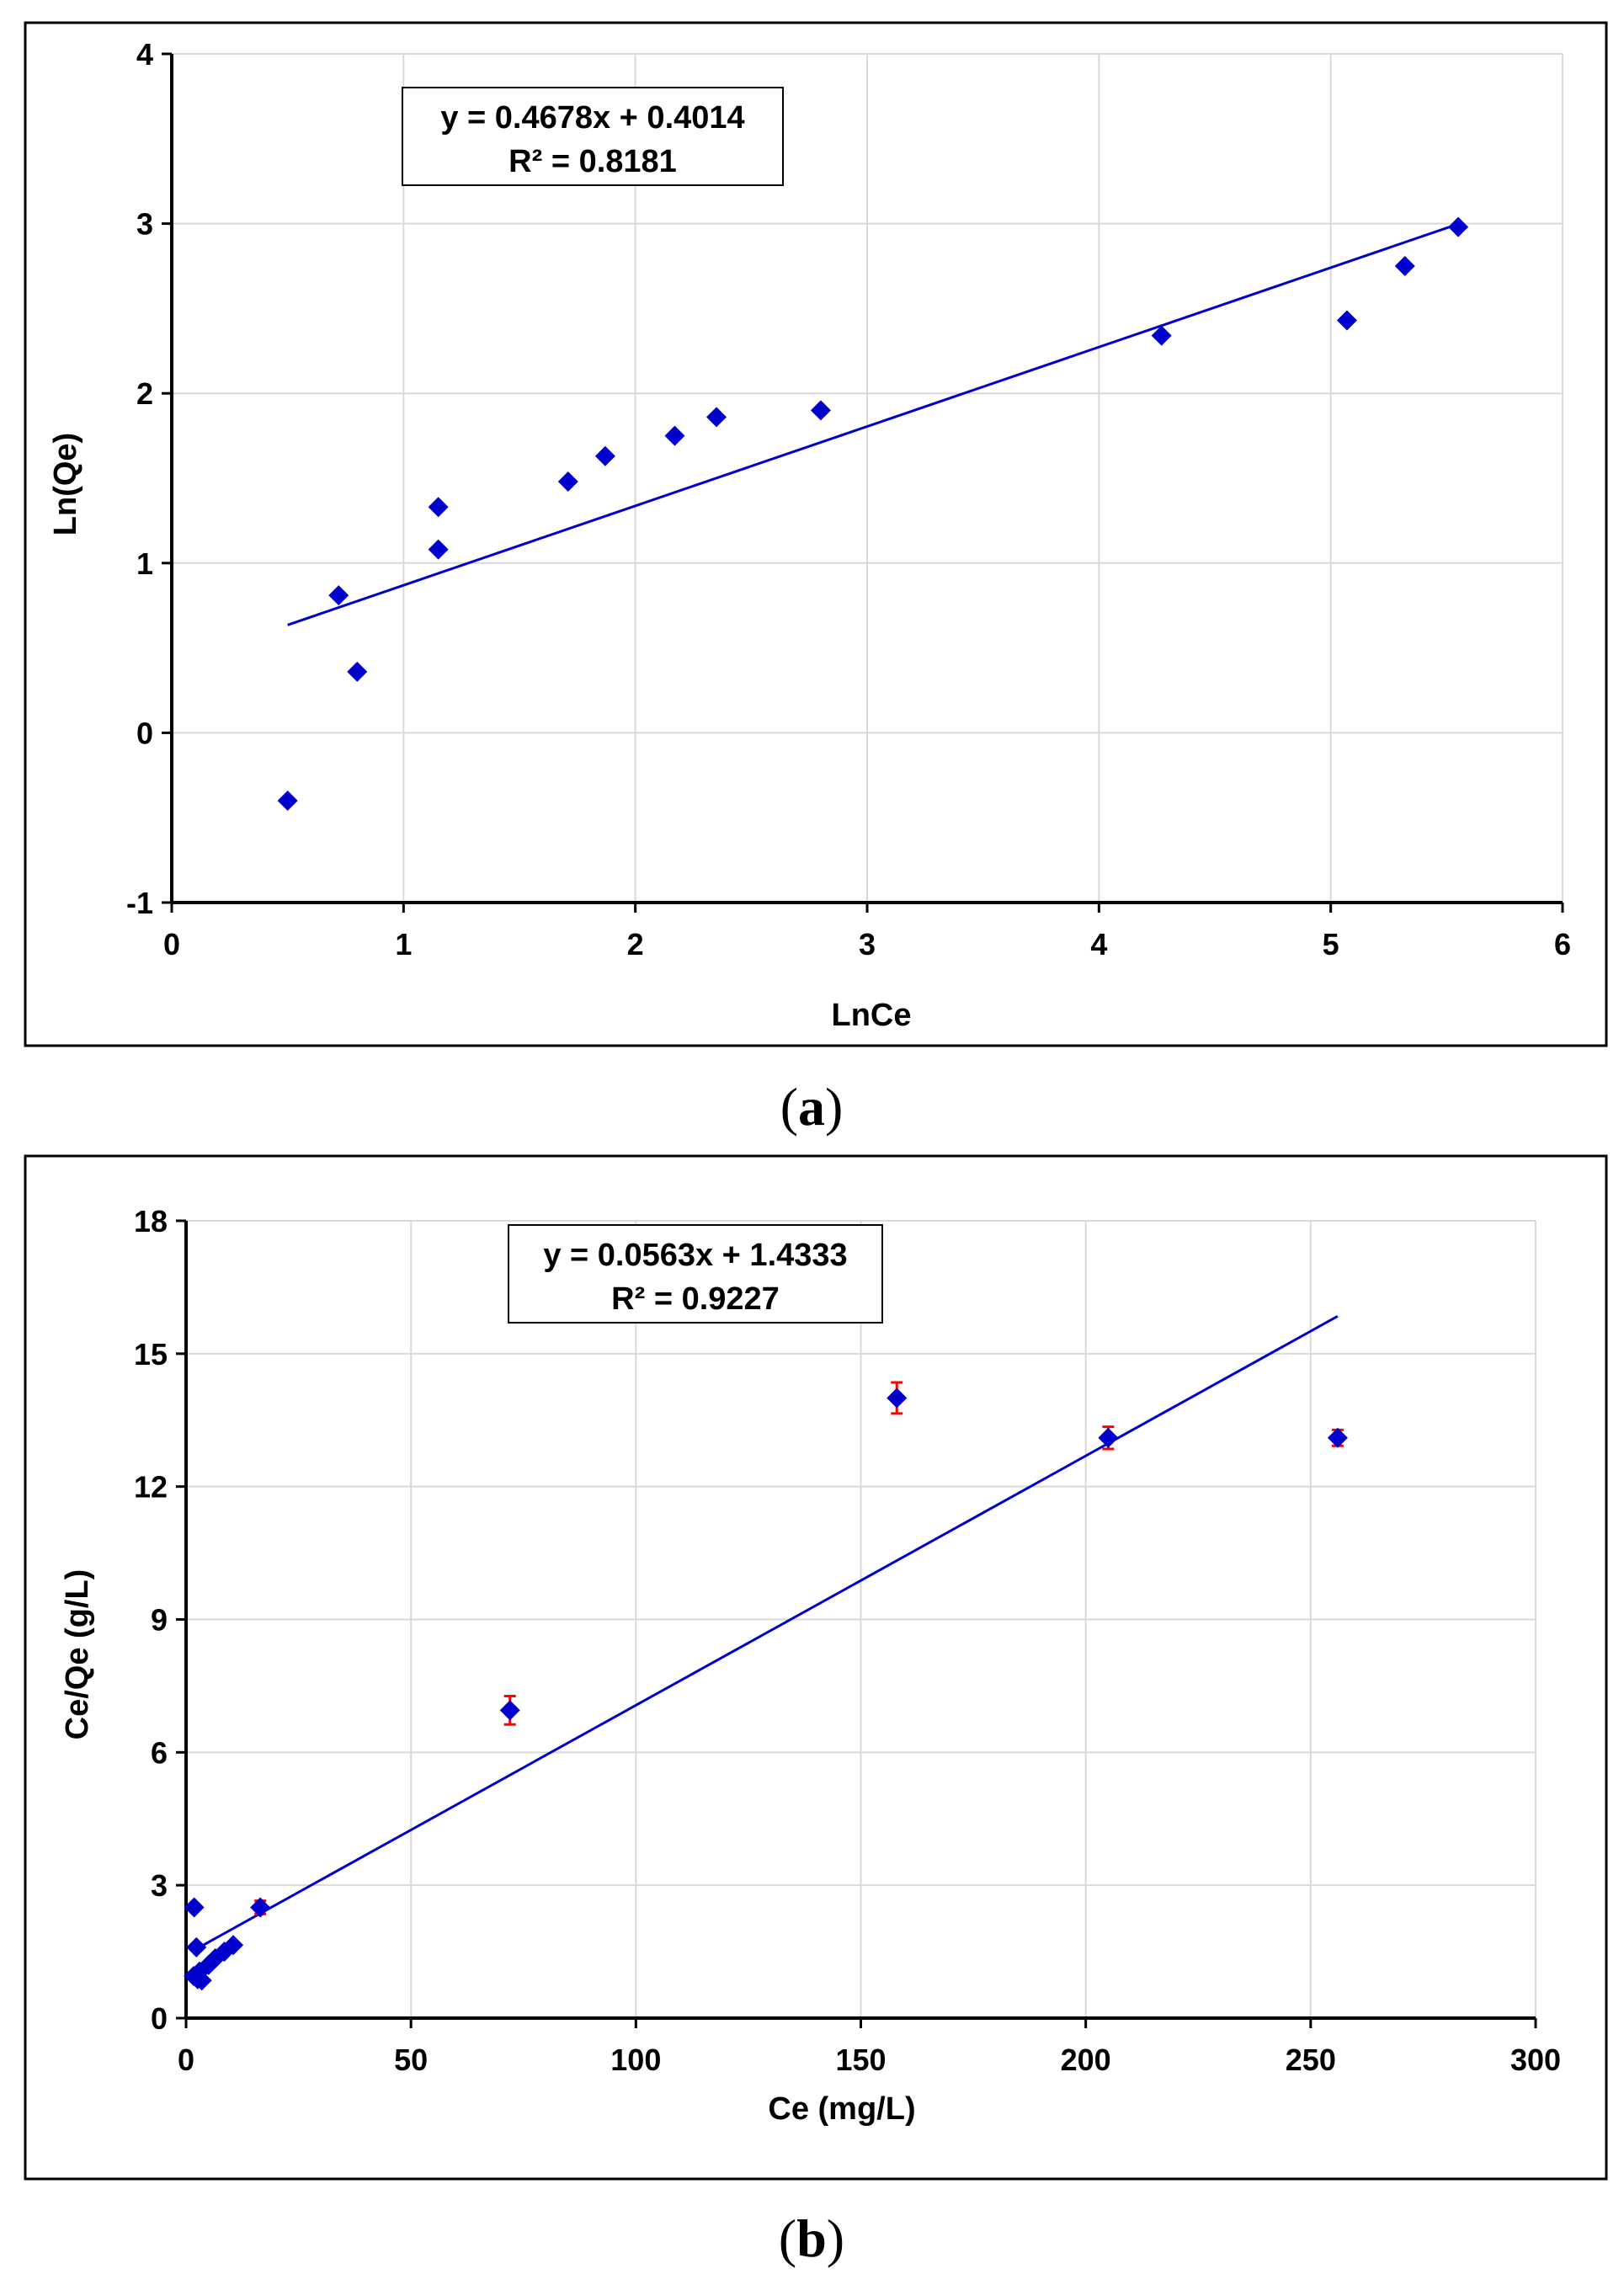  Describe the element at coordinates (144, 563) in the screenshot. I see `y-tick-label: 1` at that location.